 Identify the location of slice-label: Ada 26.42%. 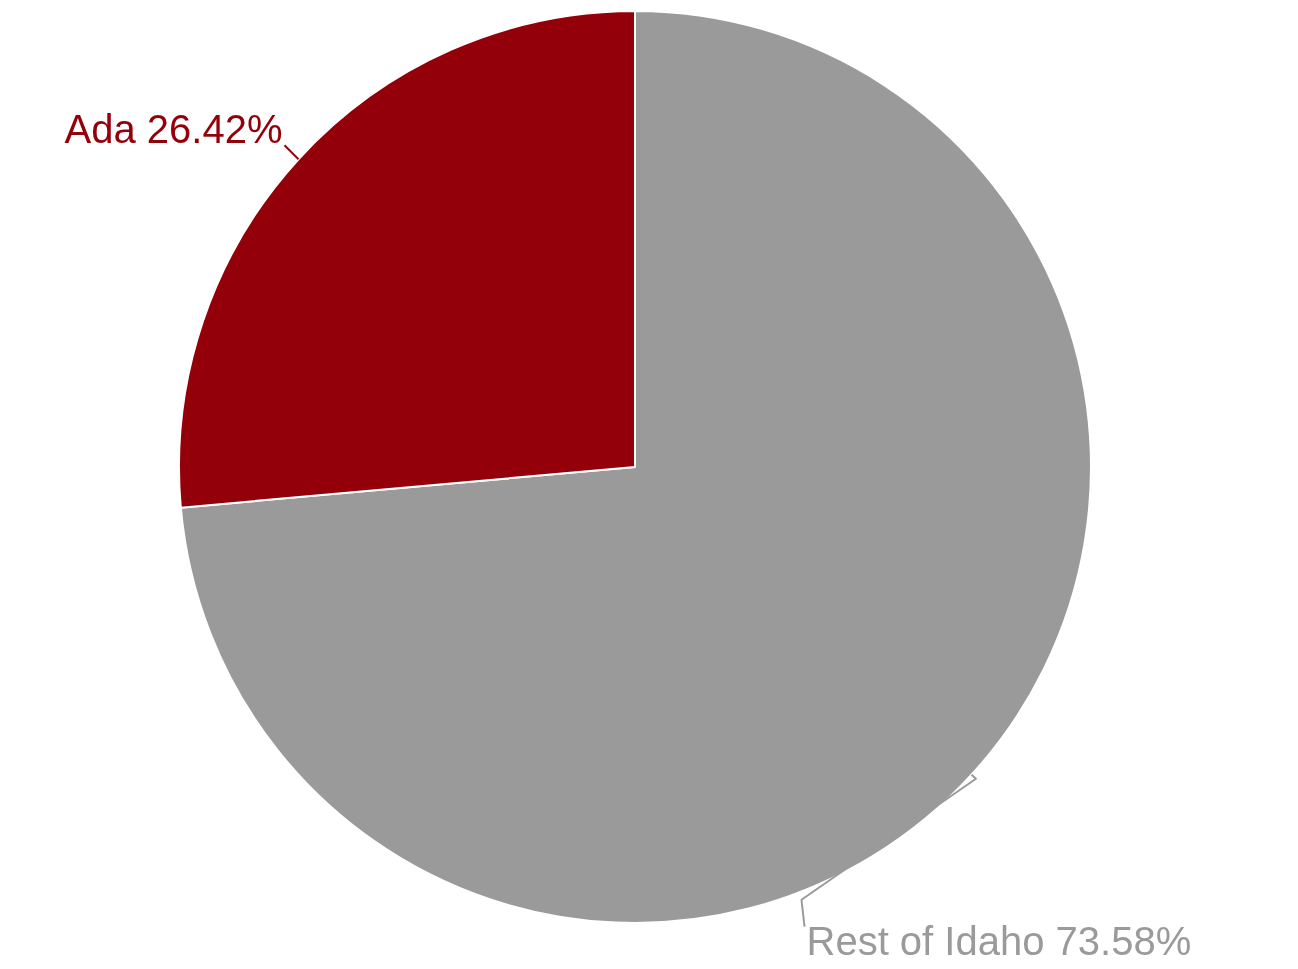
(173, 129).